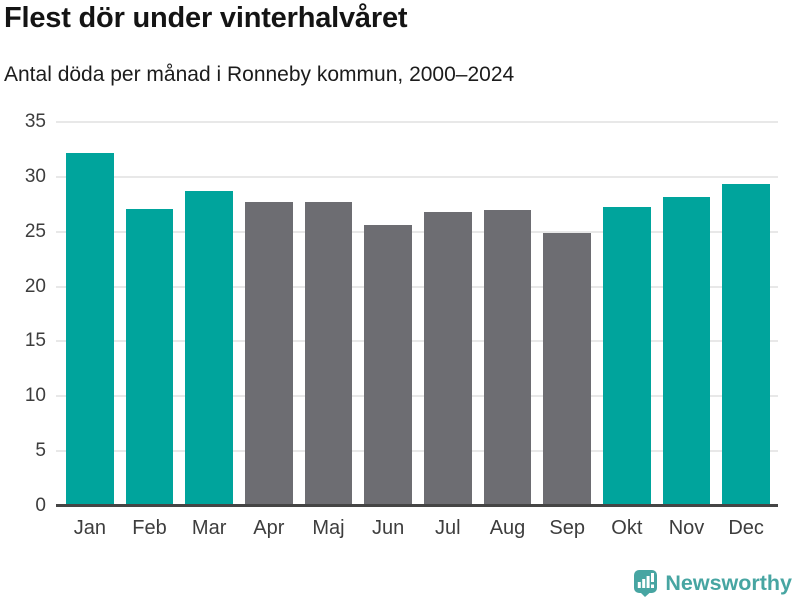 Image resolution: width=800 pixels, height=600 pixels. I want to click on bar-slot-feb, so click(150, 313).